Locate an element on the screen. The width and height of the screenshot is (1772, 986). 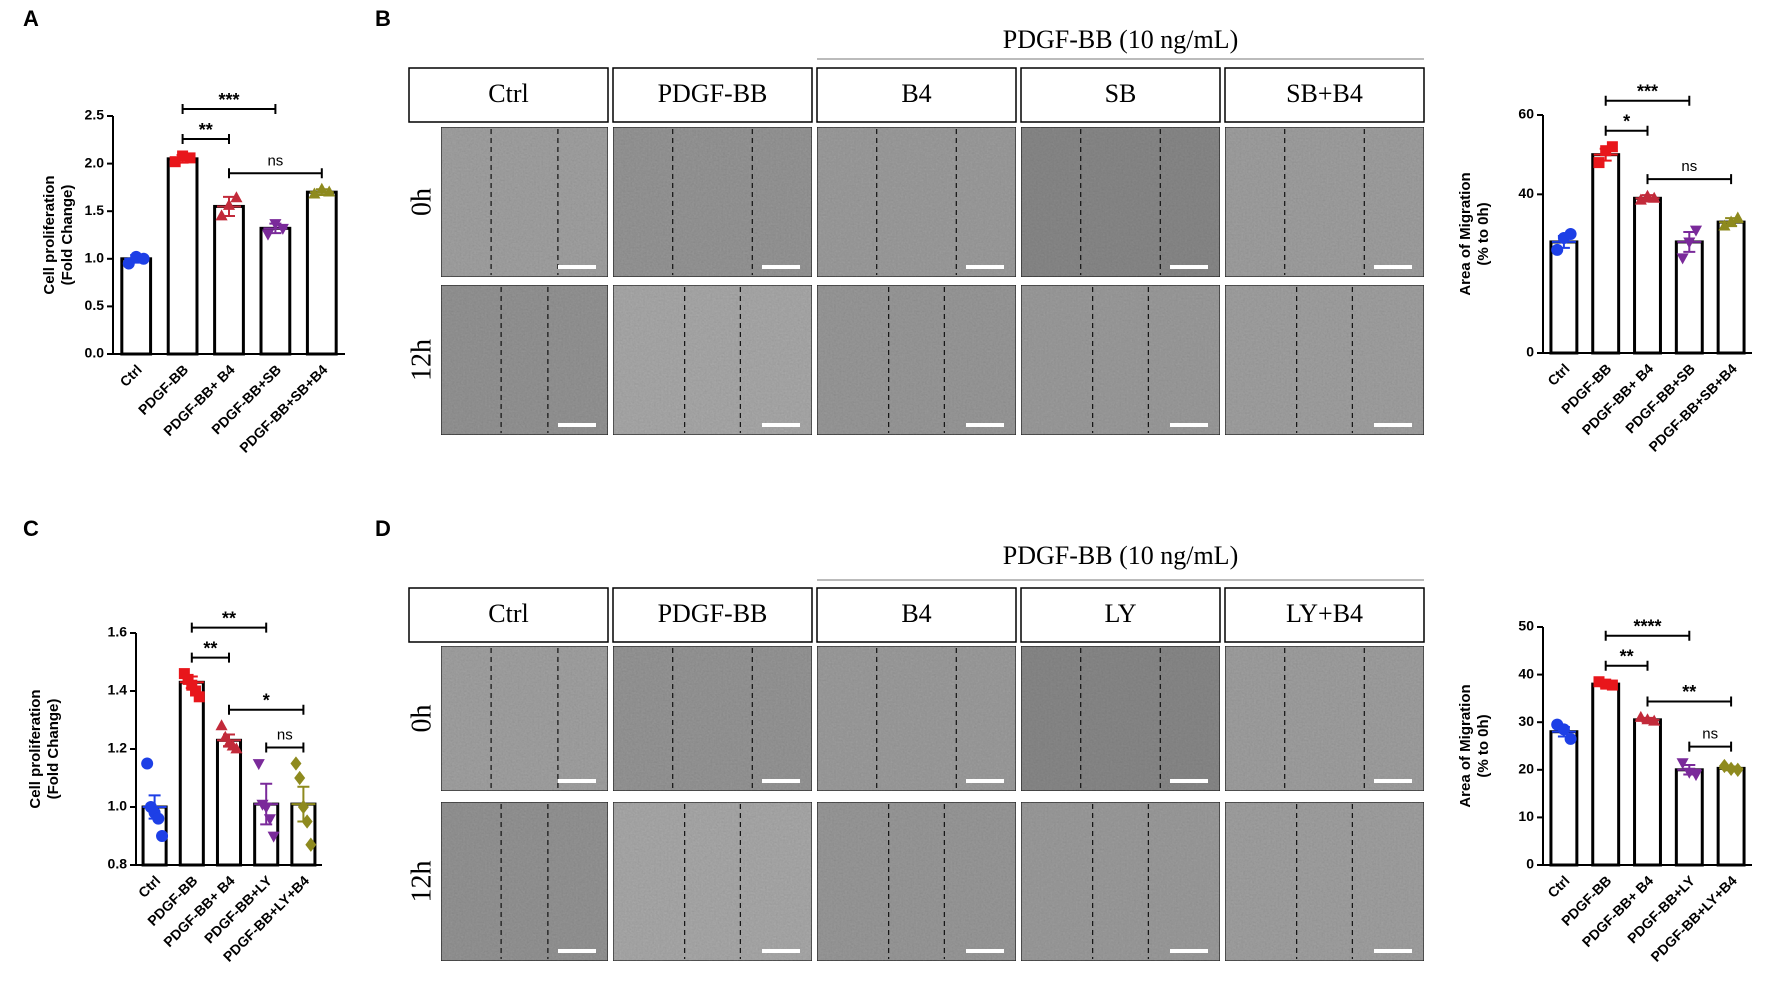
y-tick-label: 0.5 is located at coordinates (95, 305).